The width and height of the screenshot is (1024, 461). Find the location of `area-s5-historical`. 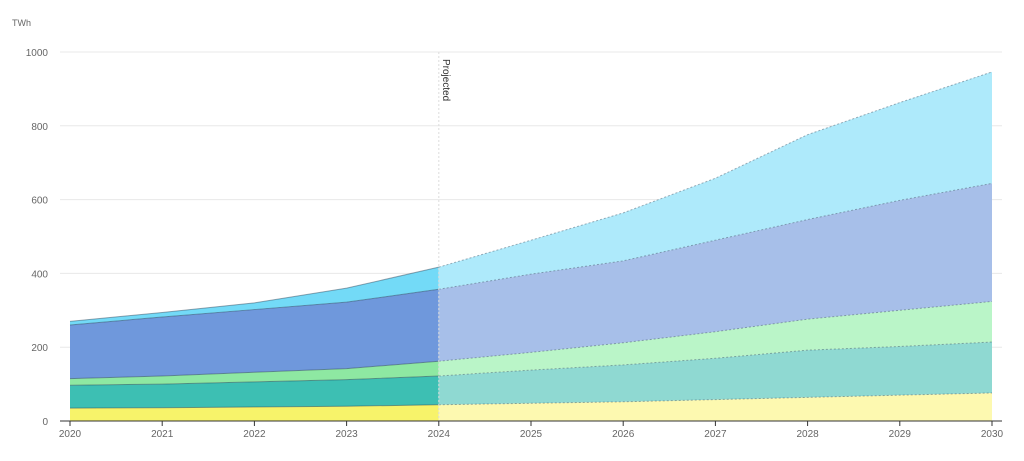

area-s5-historical is located at coordinates (254, 296).